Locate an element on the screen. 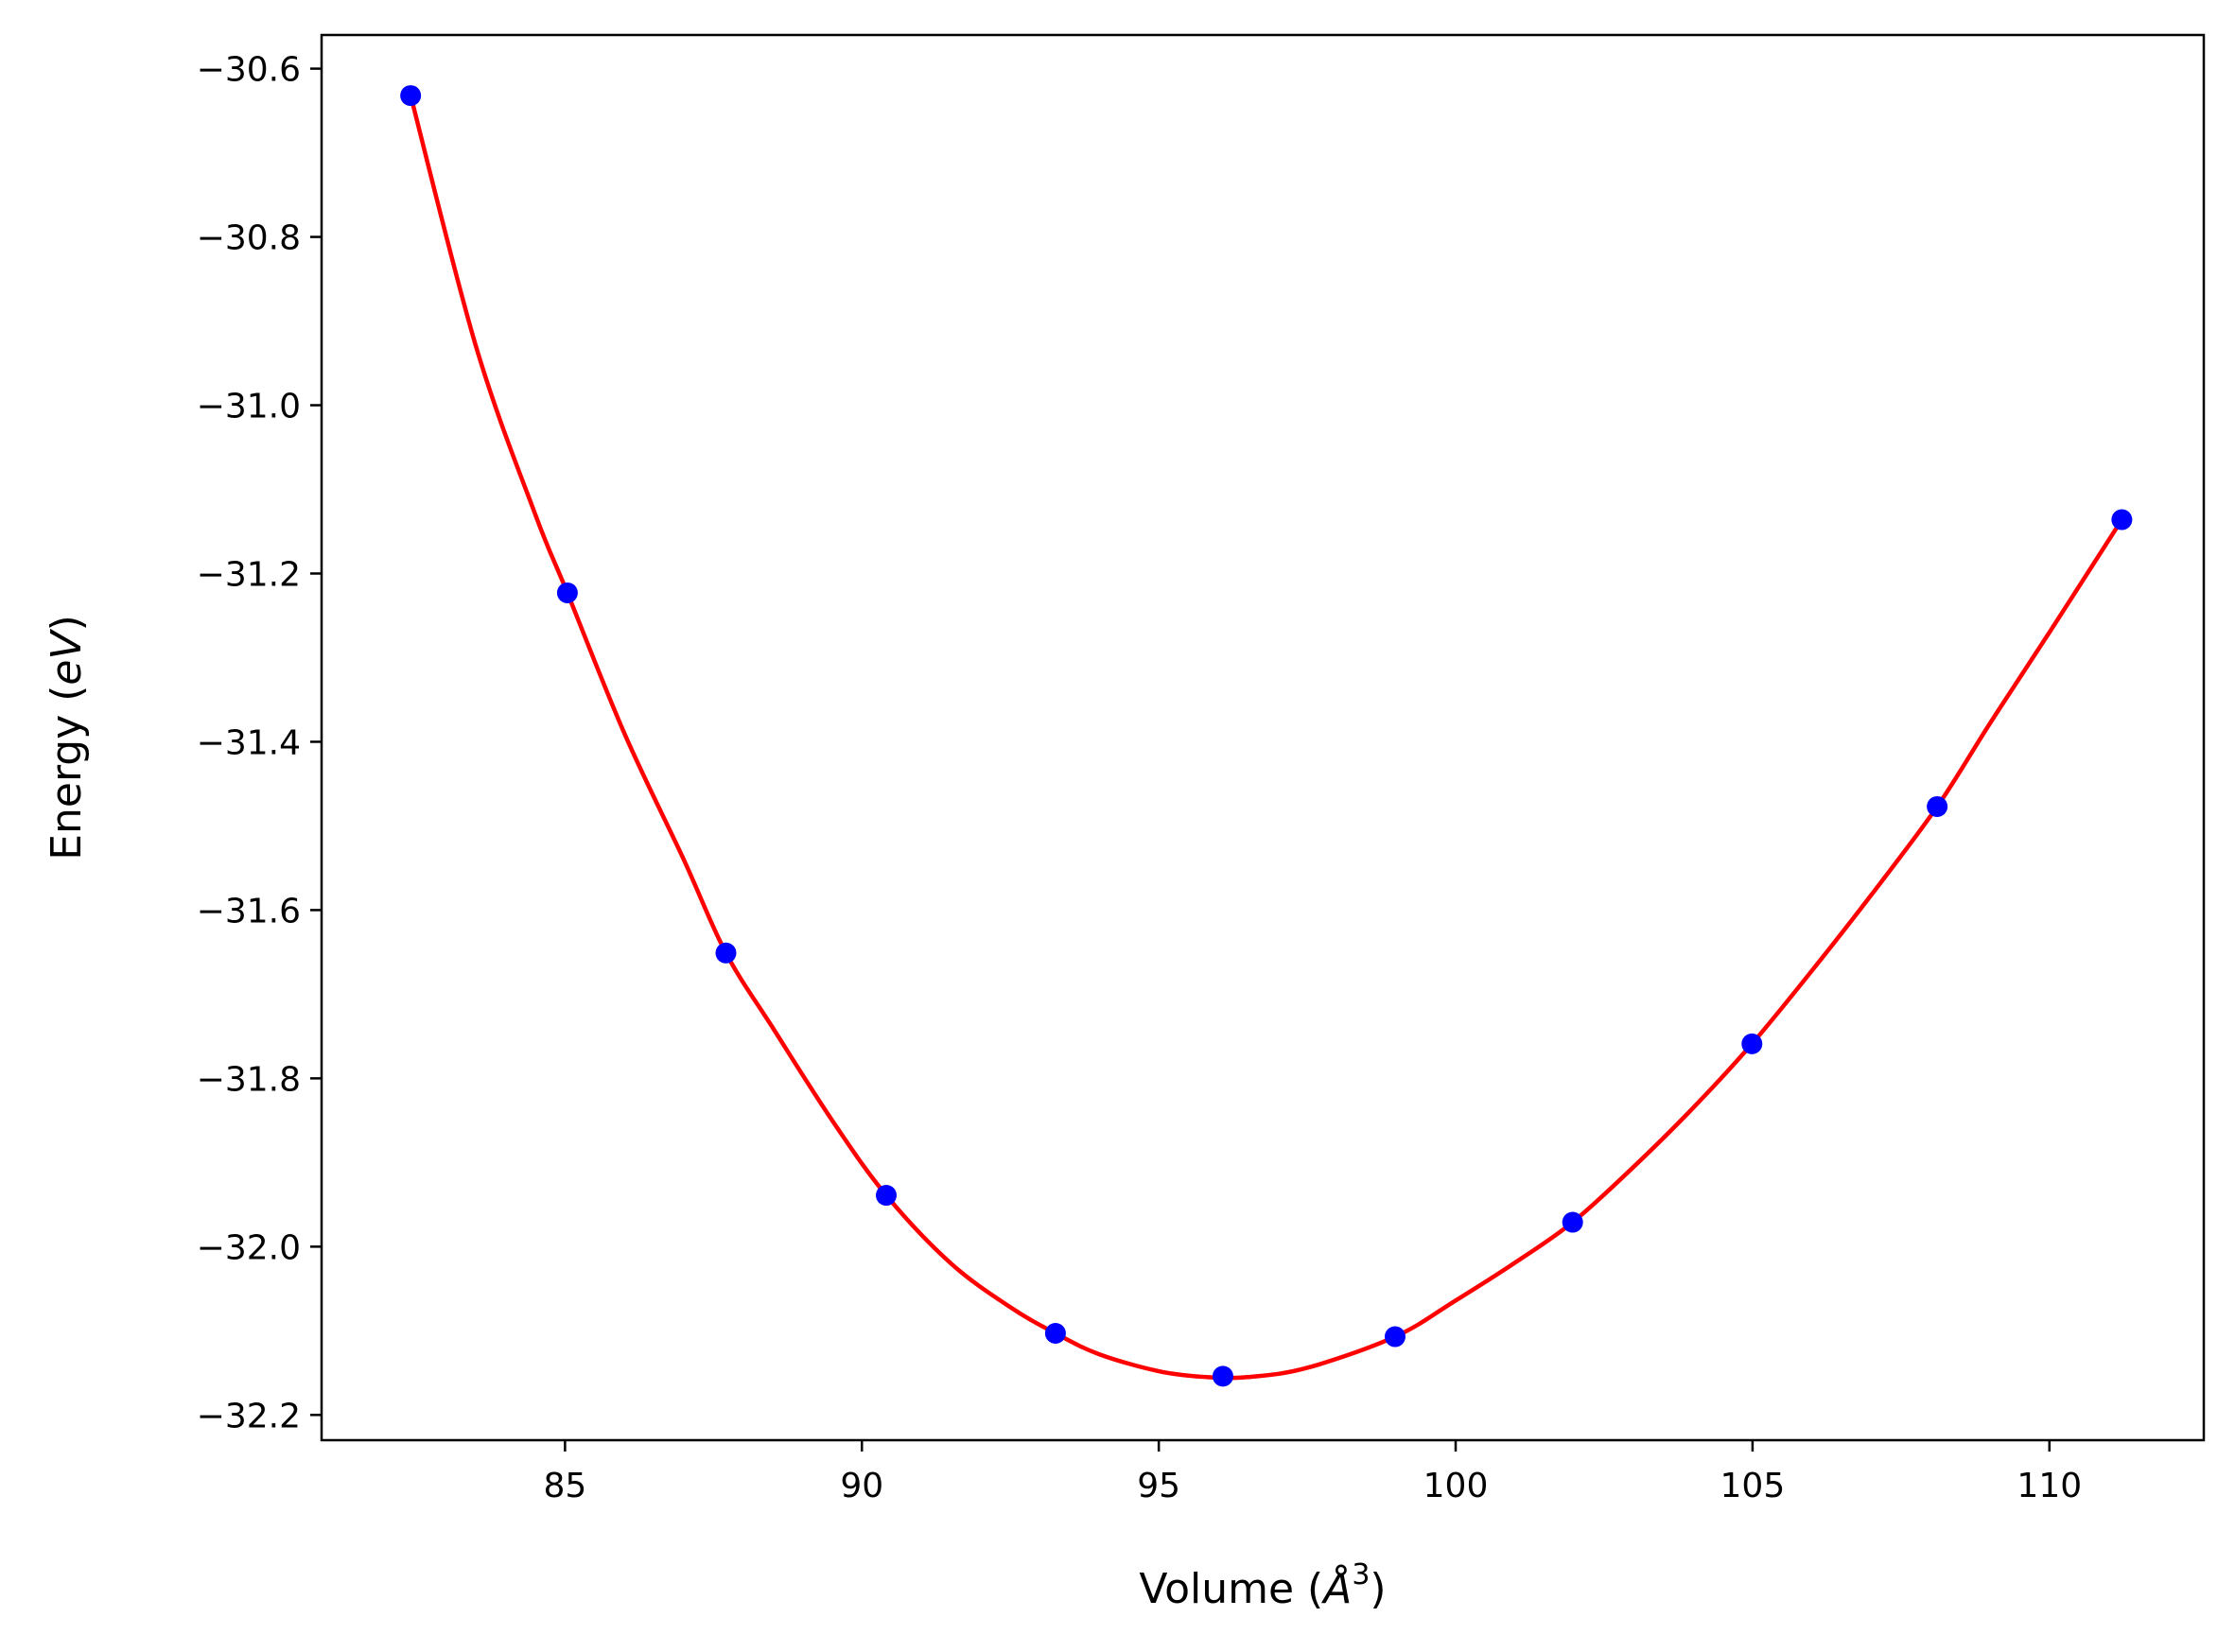 This screenshot has height=1652, width=2235. y-tick-label: −32.0 is located at coordinates (249, 1248).